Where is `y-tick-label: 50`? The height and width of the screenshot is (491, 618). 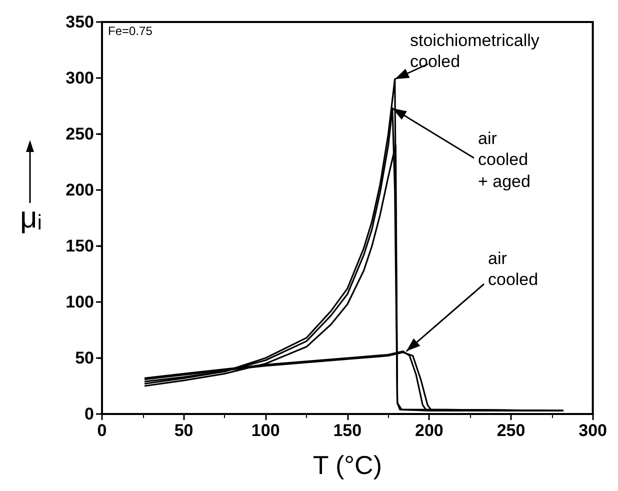
y-tick-label: 50 is located at coordinates (84, 358).